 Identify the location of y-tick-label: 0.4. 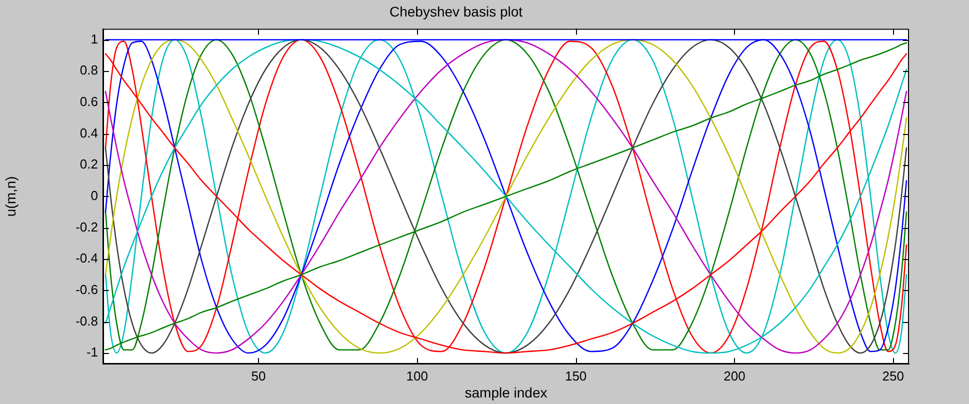
(89, 132).